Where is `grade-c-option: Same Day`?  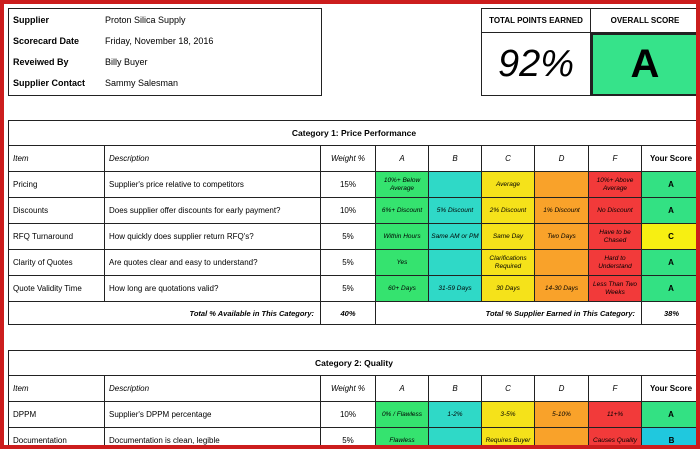 grade-c-option: Same Day is located at coordinates (508, 237).